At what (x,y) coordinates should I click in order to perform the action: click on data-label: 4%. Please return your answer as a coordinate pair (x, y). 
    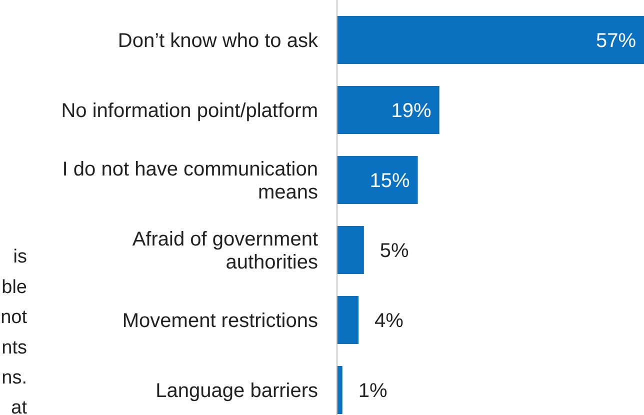
    Looking at the image, I should click on (389, 321).